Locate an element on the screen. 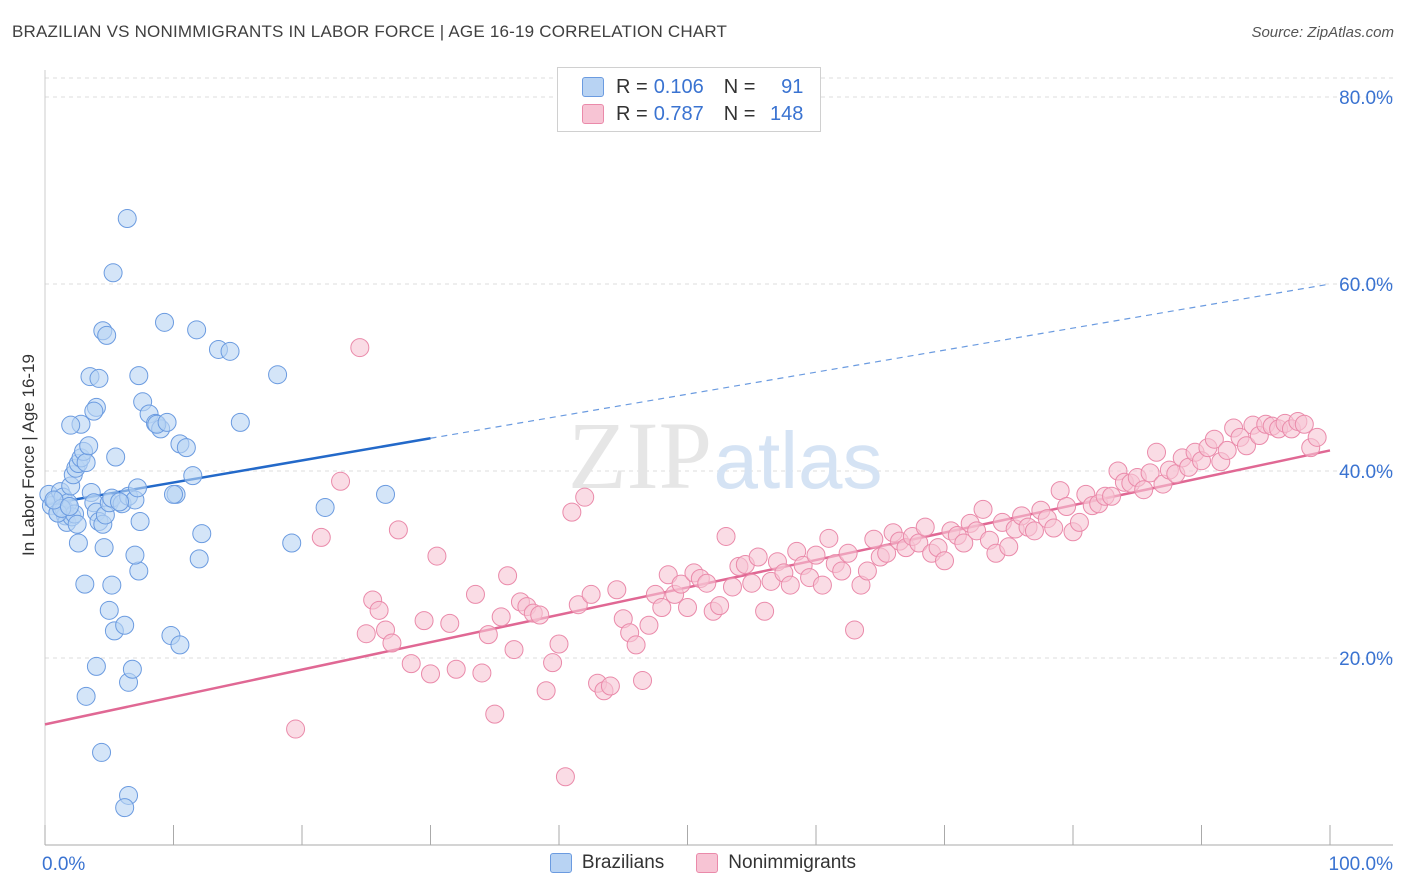  n-value: 148 is located at coordinates (787, 113).